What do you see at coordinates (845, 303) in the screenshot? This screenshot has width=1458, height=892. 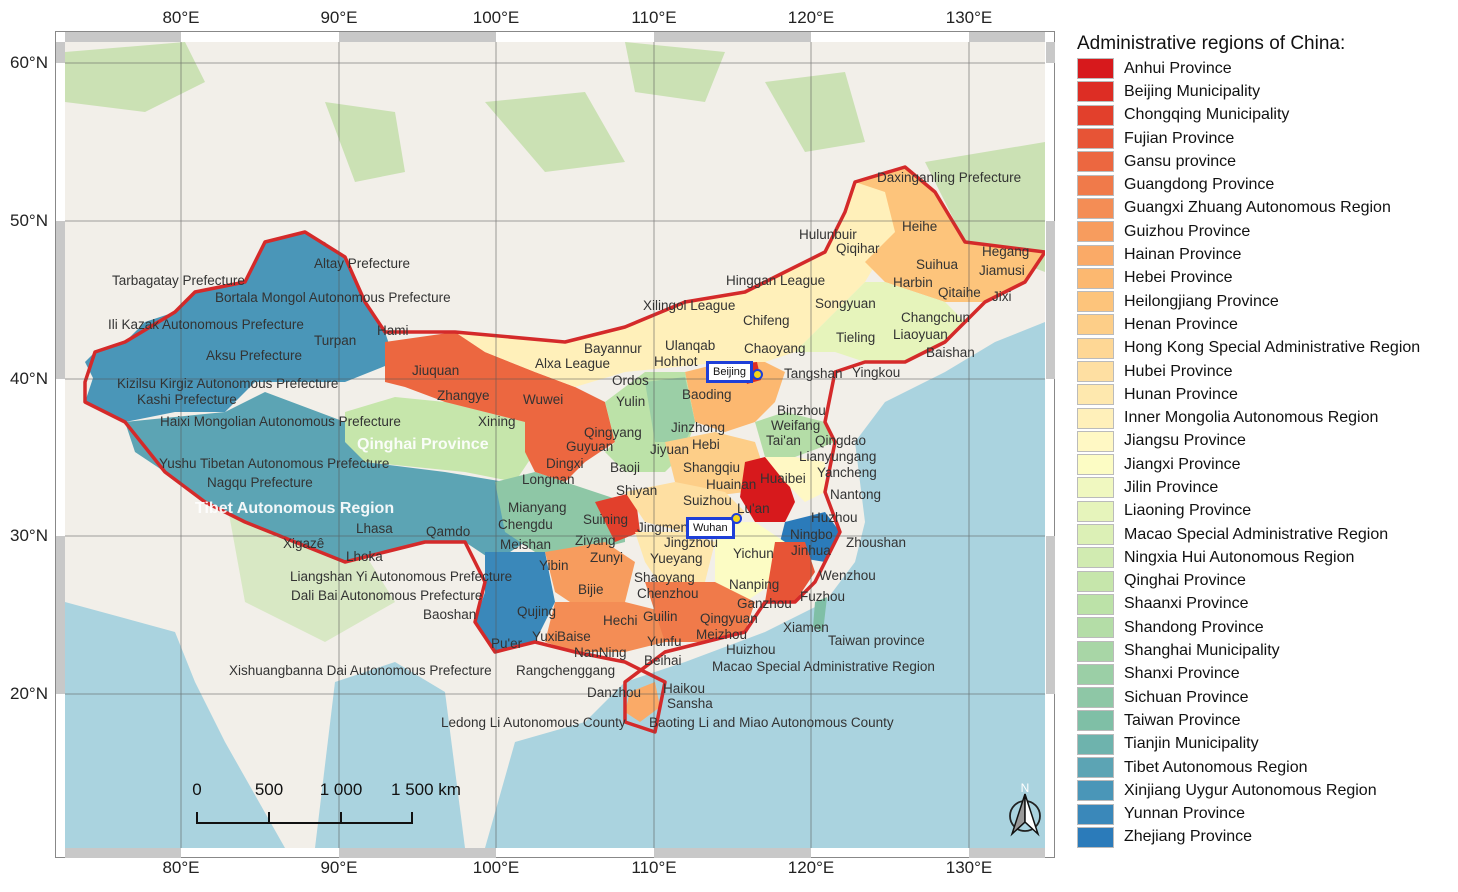 I see `place-label: Songyuan` at bounding box center [845, 303].